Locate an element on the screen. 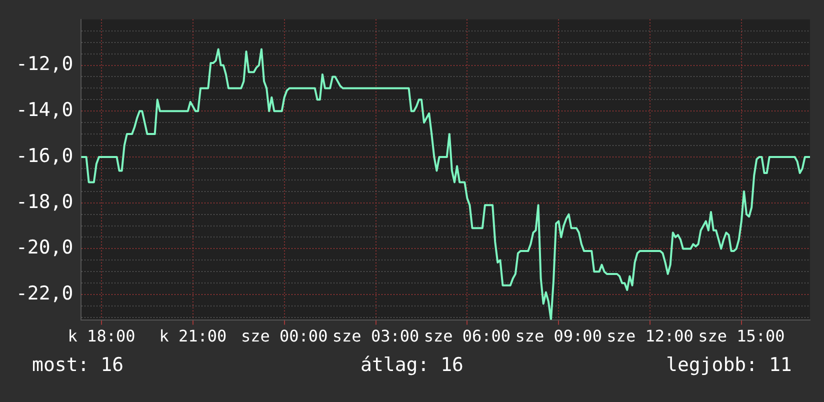  text: legjobb: 11 is located at coordinates (729, 365).